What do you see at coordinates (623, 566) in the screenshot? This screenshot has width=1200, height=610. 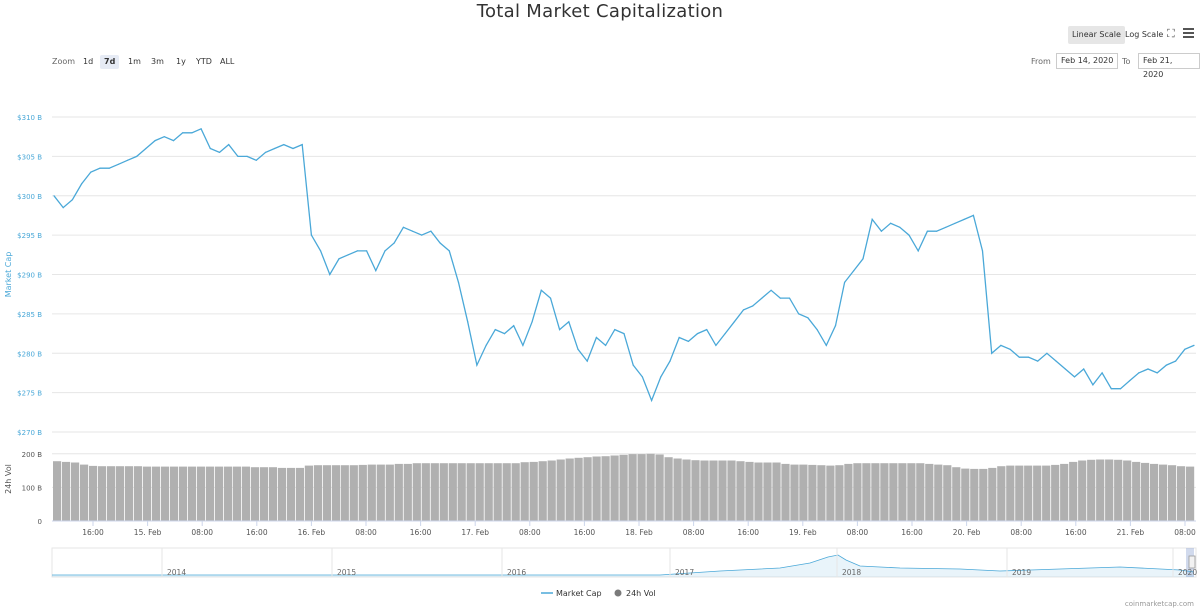 I see `navigator-area` at bounding box center [623, 566].